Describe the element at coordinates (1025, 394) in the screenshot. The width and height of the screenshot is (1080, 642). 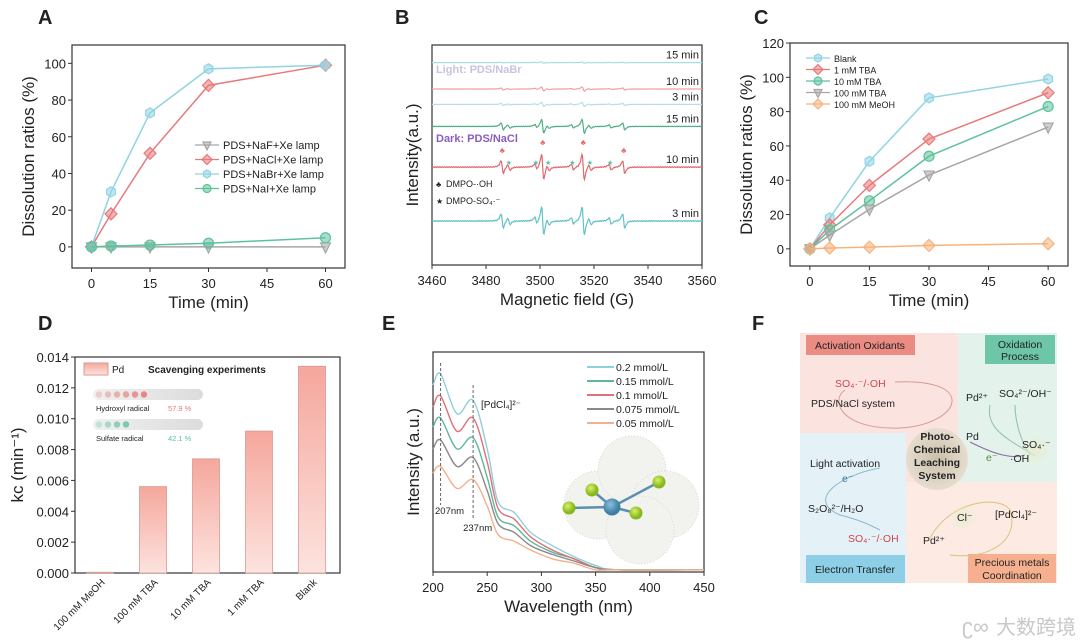
I see `tr-so4-oh: SO₄²⁻/OH⁻` at that location.